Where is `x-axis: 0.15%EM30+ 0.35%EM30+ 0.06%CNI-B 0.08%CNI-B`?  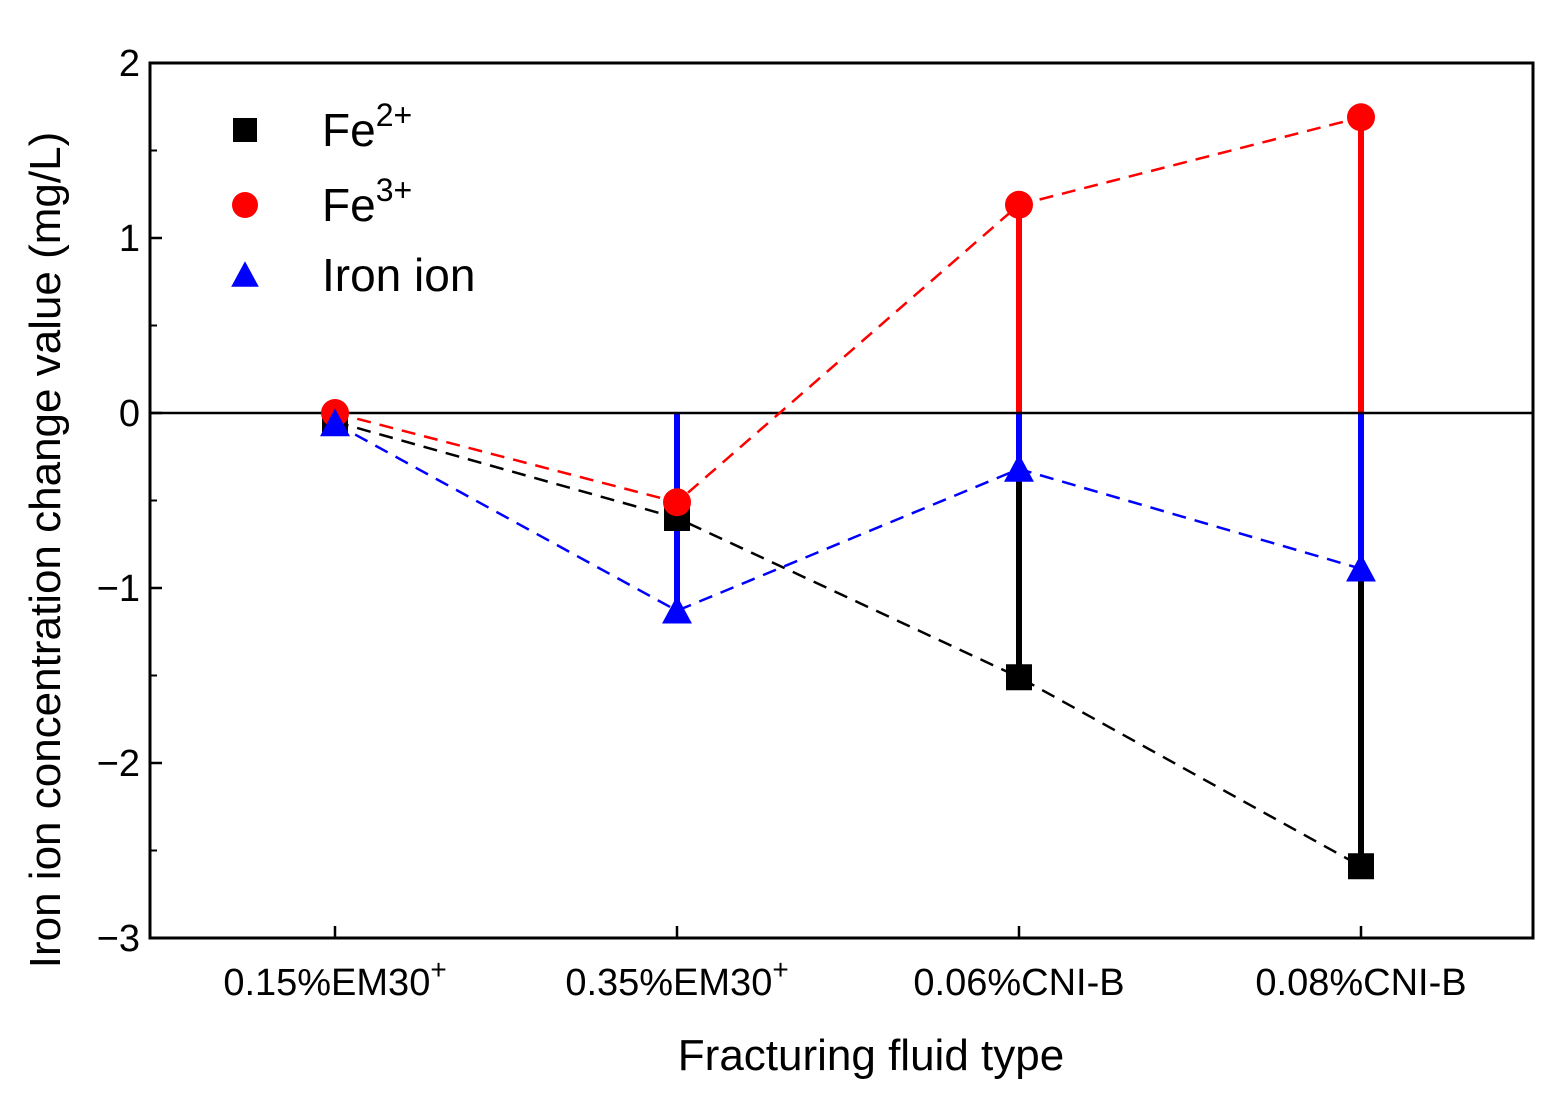 x-axis: 0.15%EM30+ 0.35%EM30+ 0.06%CNI-B 0.08%CNI-B is located at coordinates (845, 965).